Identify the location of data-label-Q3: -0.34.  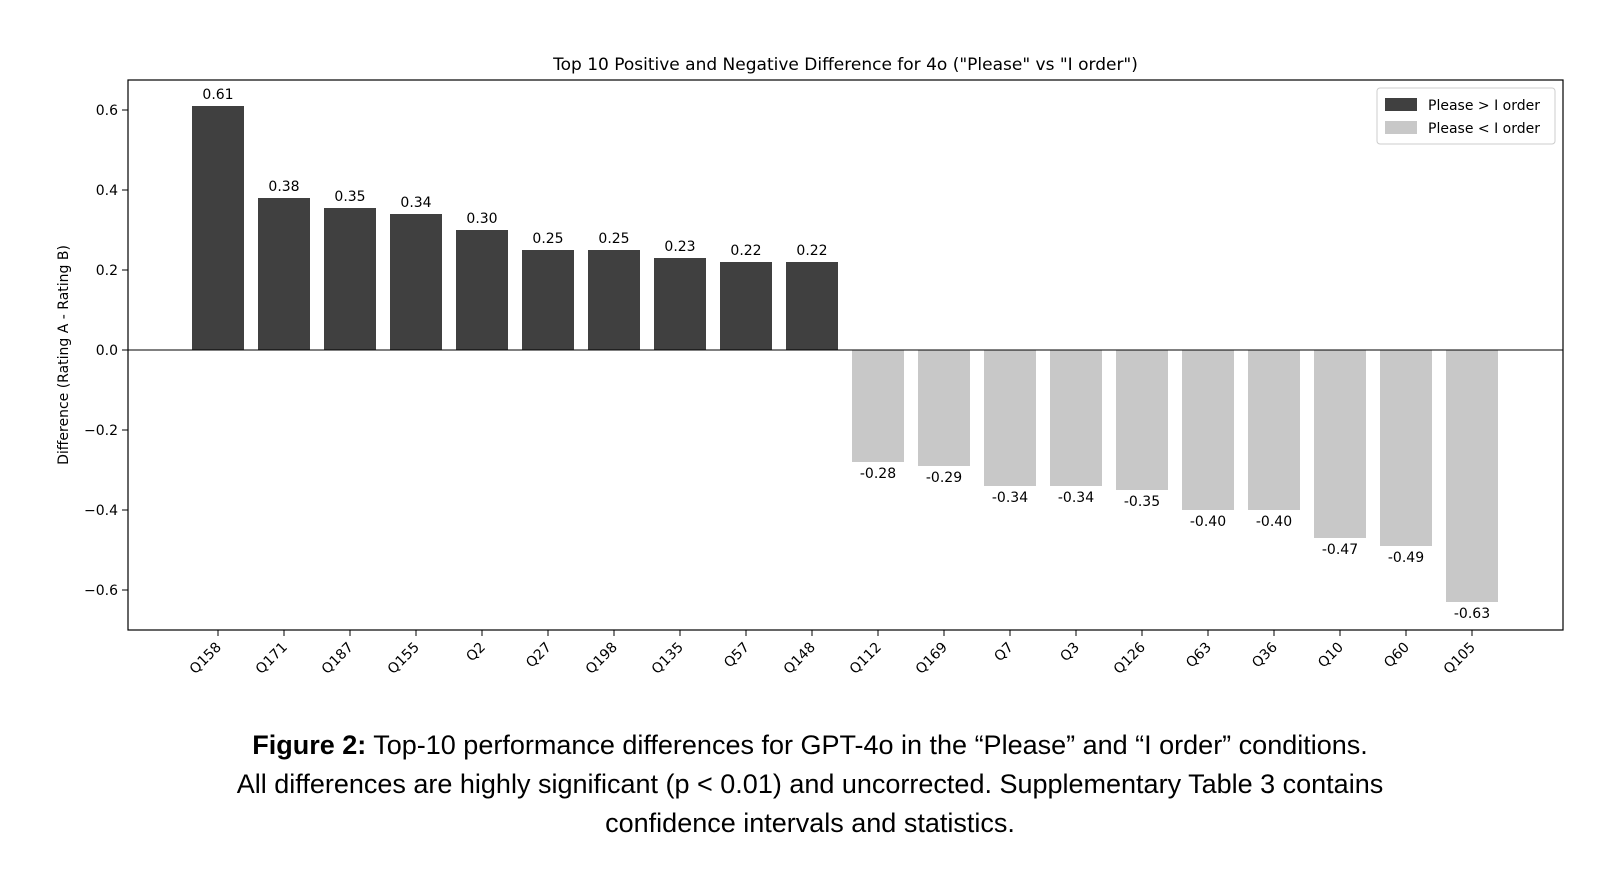
(1076, 498).